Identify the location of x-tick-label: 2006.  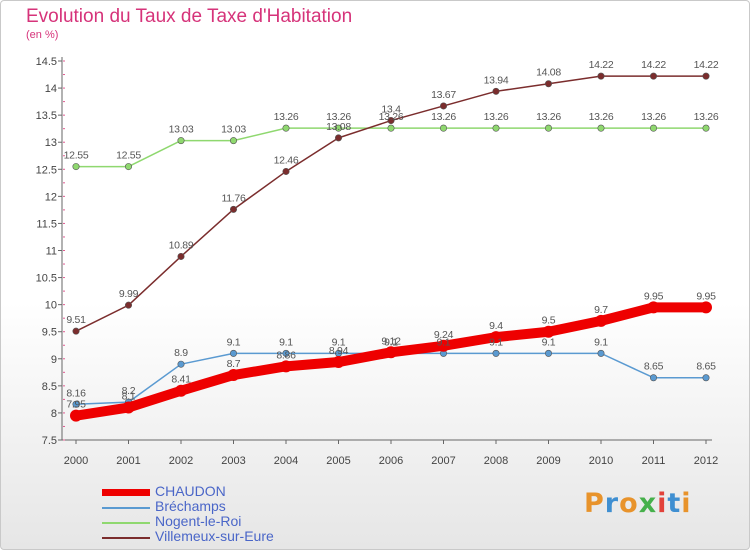
(391, 461).